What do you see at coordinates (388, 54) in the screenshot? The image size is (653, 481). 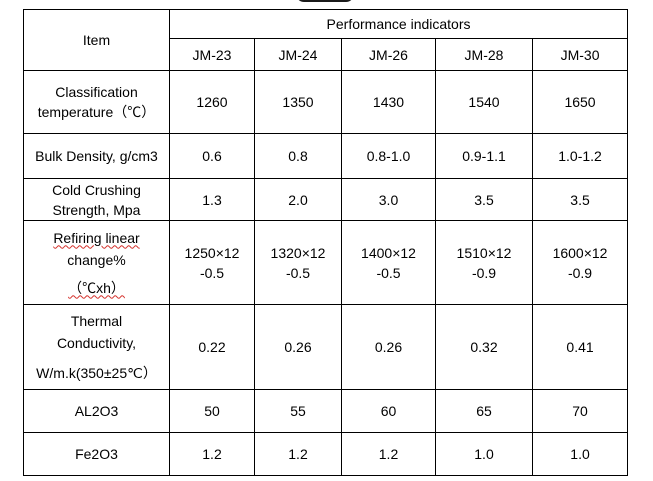 I see `model-header: JM-26` at bounding box center [388, 54].